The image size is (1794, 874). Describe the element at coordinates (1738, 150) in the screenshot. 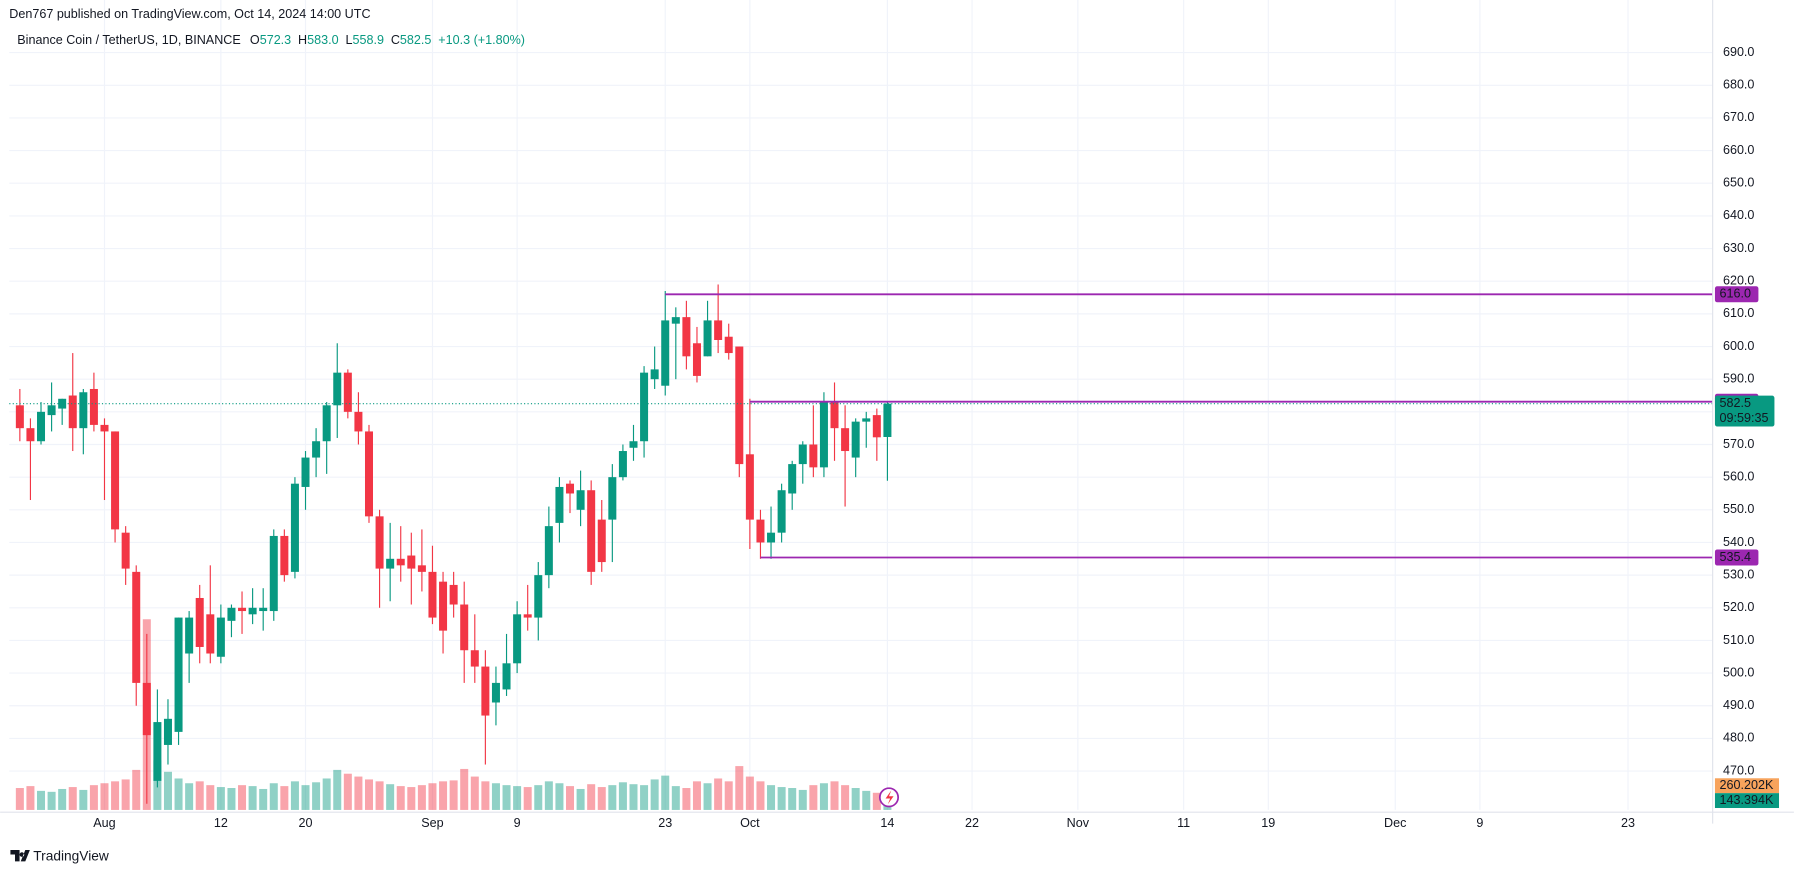

I see `y-tick-label: 660.0` at that location.